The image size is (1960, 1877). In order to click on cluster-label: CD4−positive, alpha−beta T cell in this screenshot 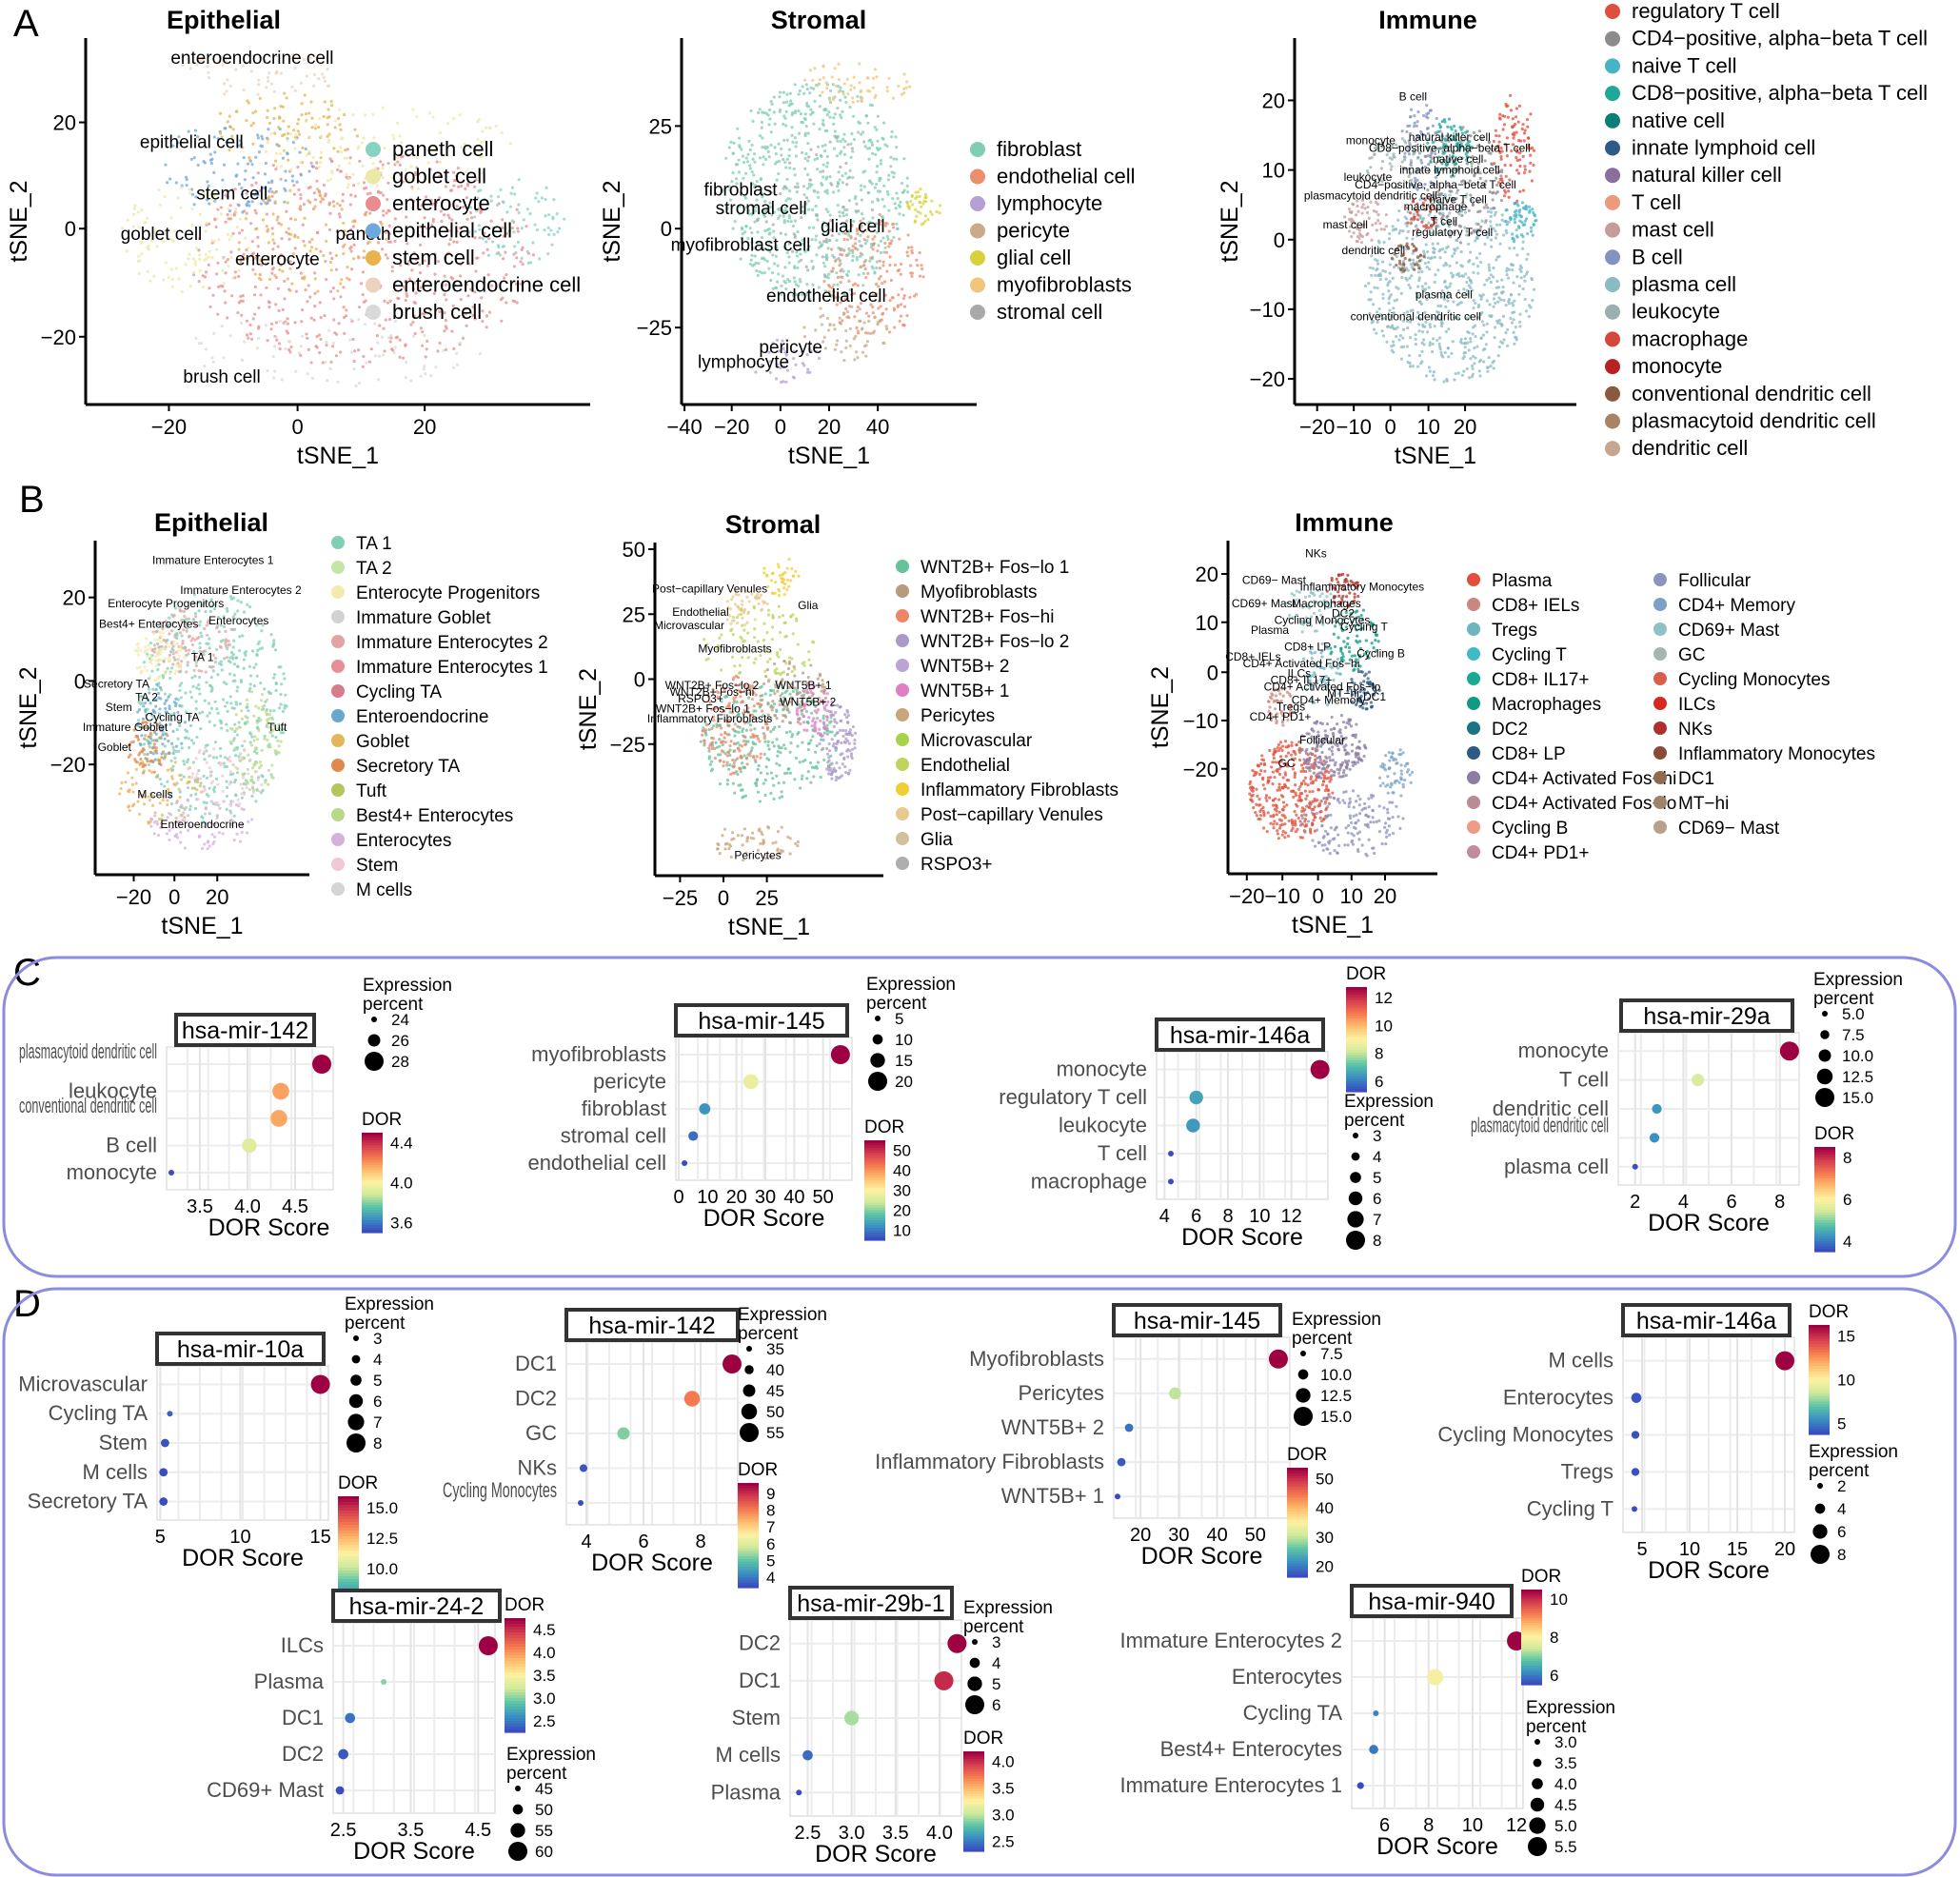, I will do `click(1436, 184)`.